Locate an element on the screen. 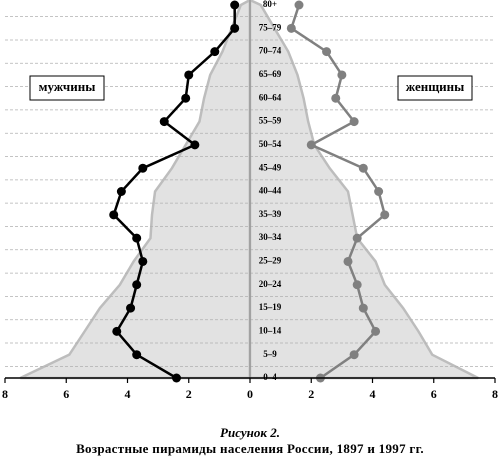 This screenshot has width=500, height=457. age-label: 5–9 is located at coordinates (270, 354).